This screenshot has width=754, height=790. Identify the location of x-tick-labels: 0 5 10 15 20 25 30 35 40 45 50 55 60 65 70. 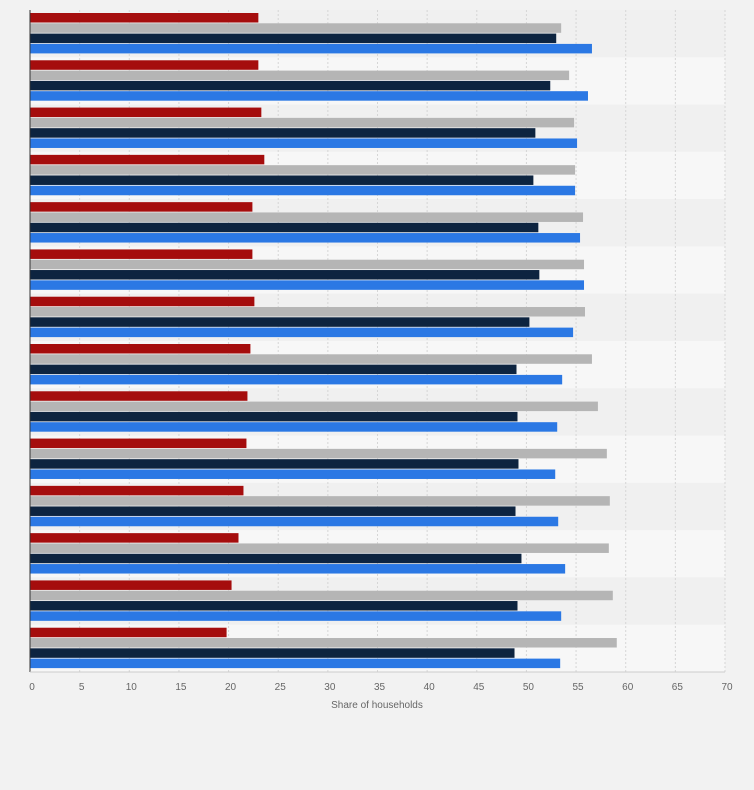
(381, 687).